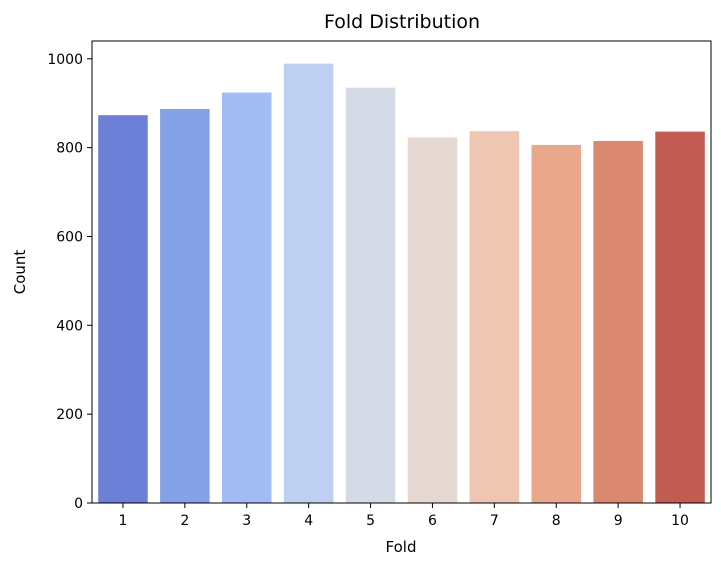  What do you see at coordinates (556, 521) in the screenshot?
I see `x-tick-label: 8` at bounding box center [556, 521].